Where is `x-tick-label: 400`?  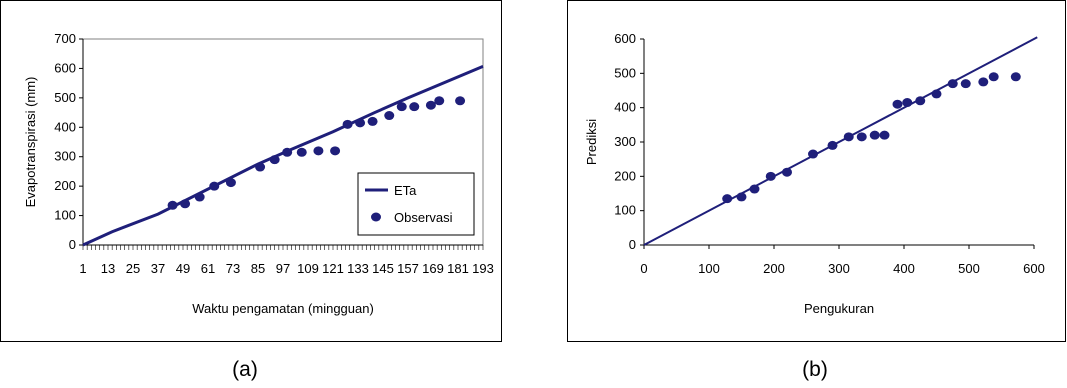 x-tick-label: 400 is located at coordinates (904, 268).